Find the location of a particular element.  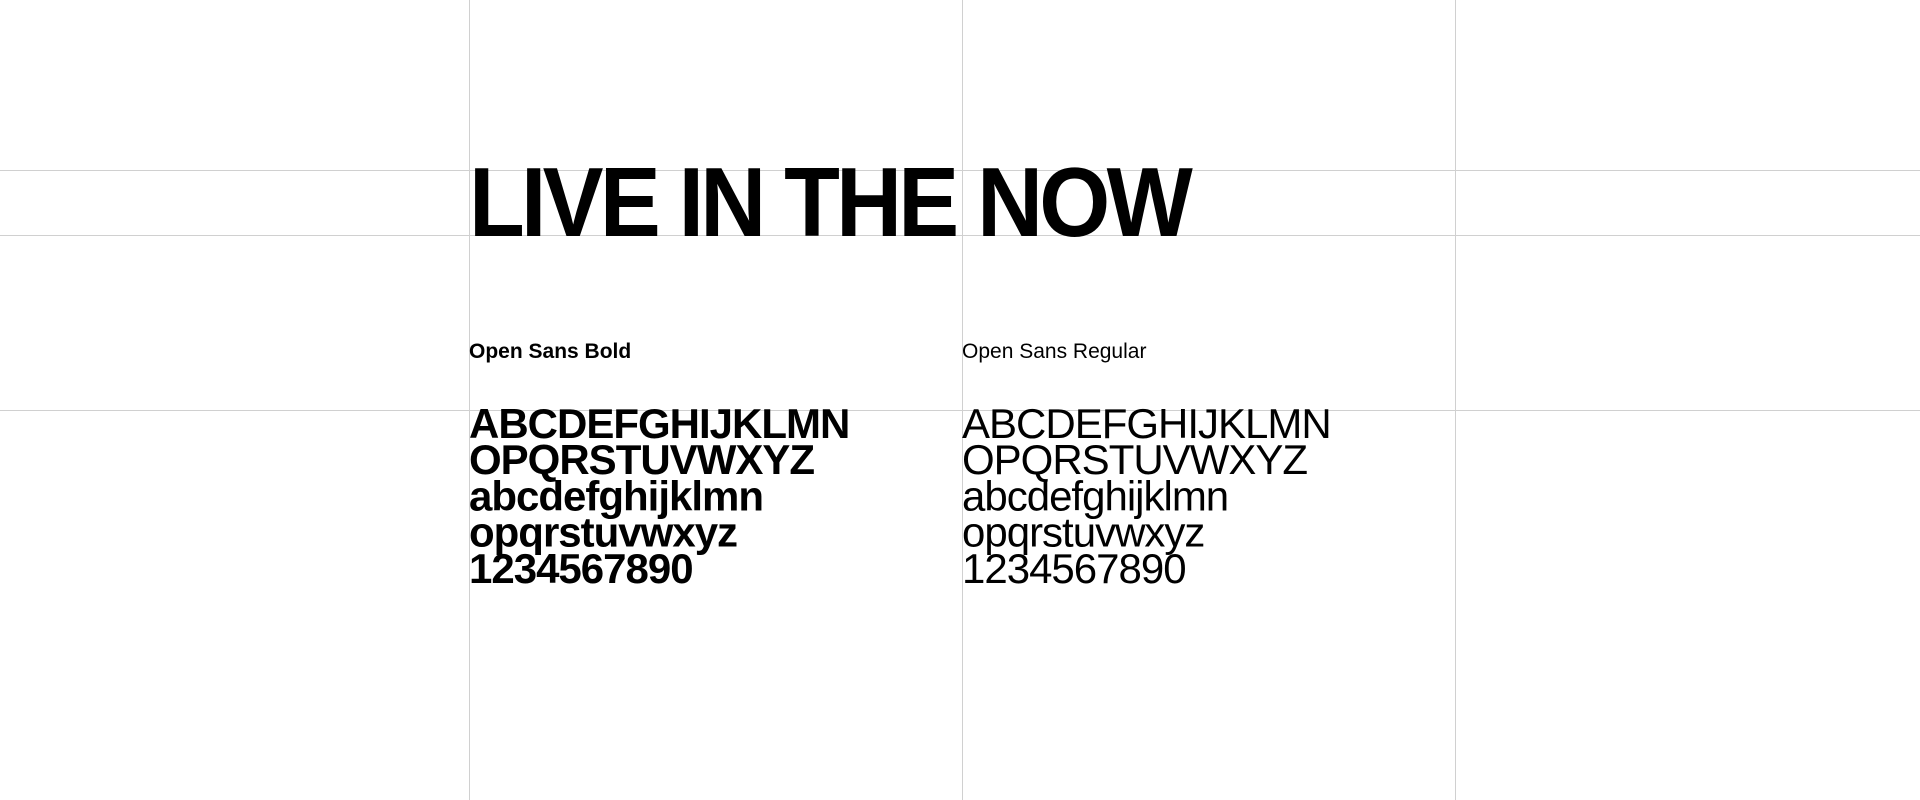

font-label: Open Sans Bold is located at coordinates (550, 351).